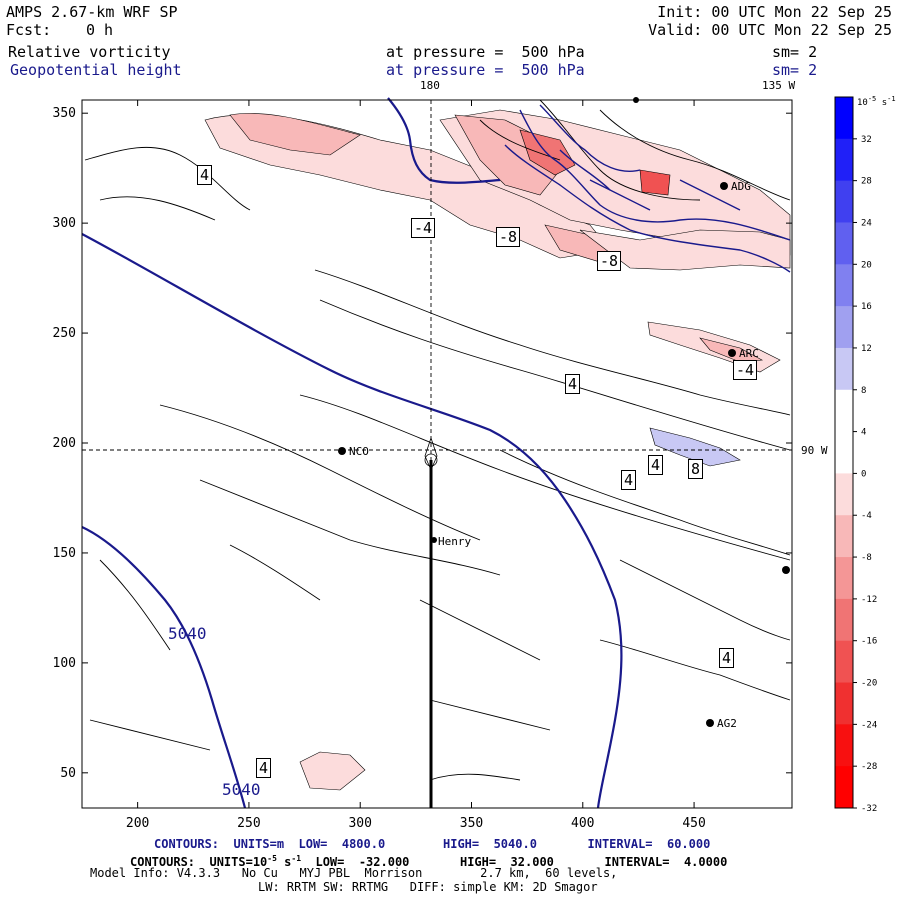 The width and height of the screenshot is (900, 900). I want to click on colorbar-tick-label: -20, so click(869, 684).